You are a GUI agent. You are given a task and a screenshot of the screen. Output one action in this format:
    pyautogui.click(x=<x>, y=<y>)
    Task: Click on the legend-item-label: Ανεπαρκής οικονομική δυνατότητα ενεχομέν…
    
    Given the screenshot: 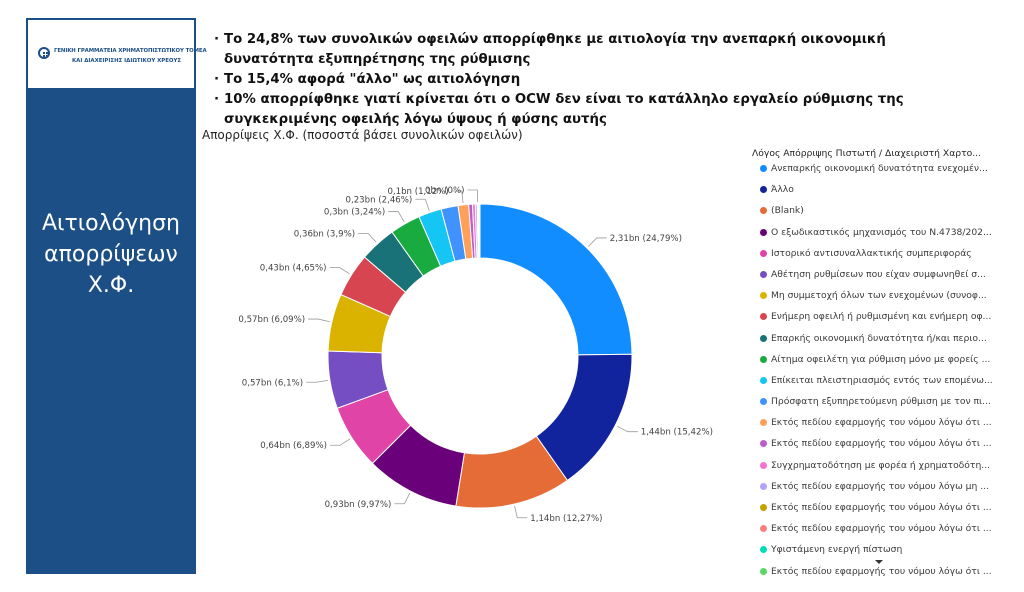 What is the action you would take?
    pyautogui.click(x=879, y=168)
    